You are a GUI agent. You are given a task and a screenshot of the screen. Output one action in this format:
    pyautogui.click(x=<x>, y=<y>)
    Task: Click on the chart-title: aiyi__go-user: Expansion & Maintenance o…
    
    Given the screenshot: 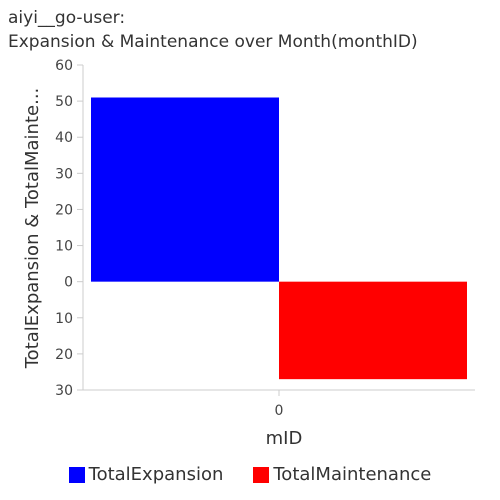 What is the action you would take?
    pyautogui.click(x=213, y=30)
    